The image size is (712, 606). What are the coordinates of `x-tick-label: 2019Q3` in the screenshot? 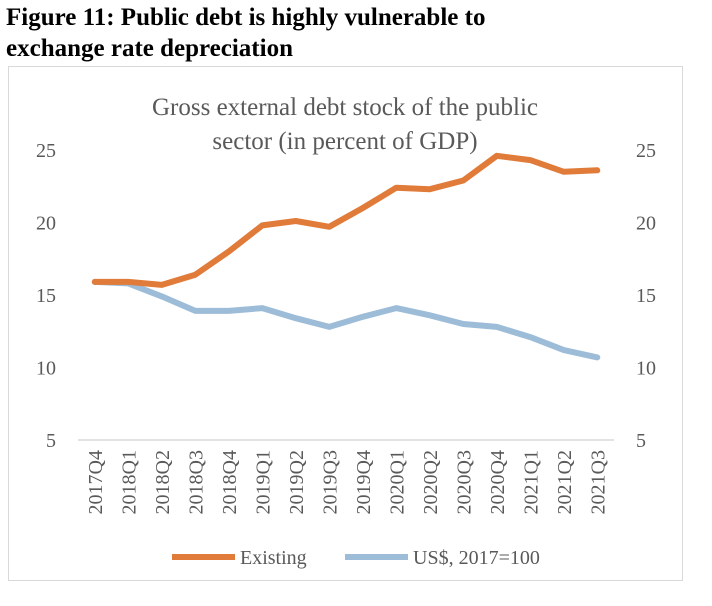 It's located at (330, 482).